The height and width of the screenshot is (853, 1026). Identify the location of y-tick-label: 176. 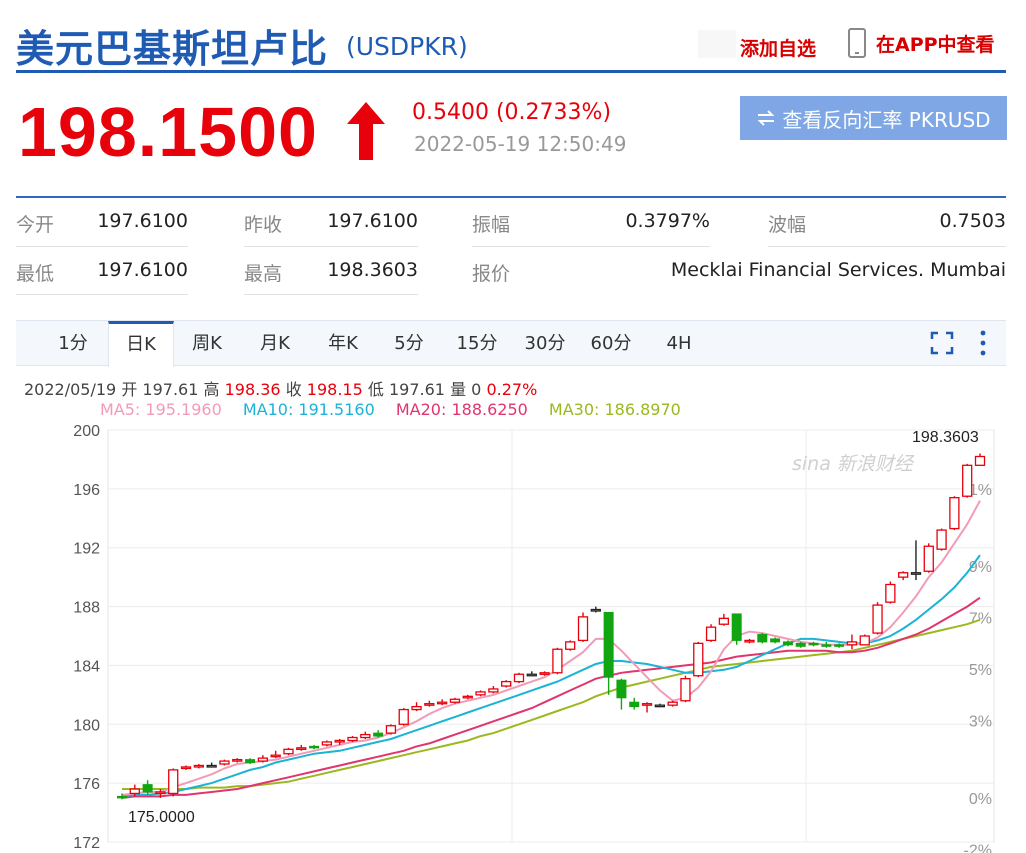
(86, 784).